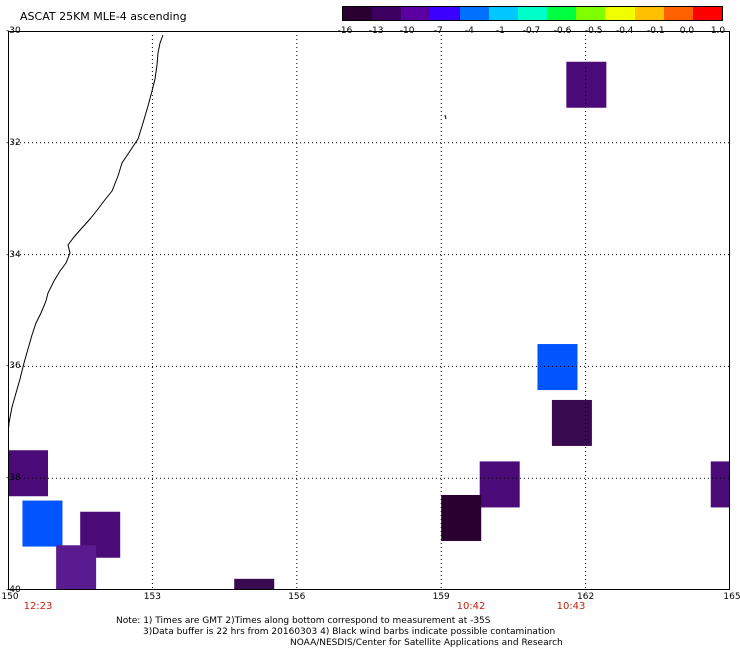 The width and height of the screenshot is (740, 650). Describe the element at coordinates (10, 597) in the screenshot. I see `longitude-label: 150` at that location.